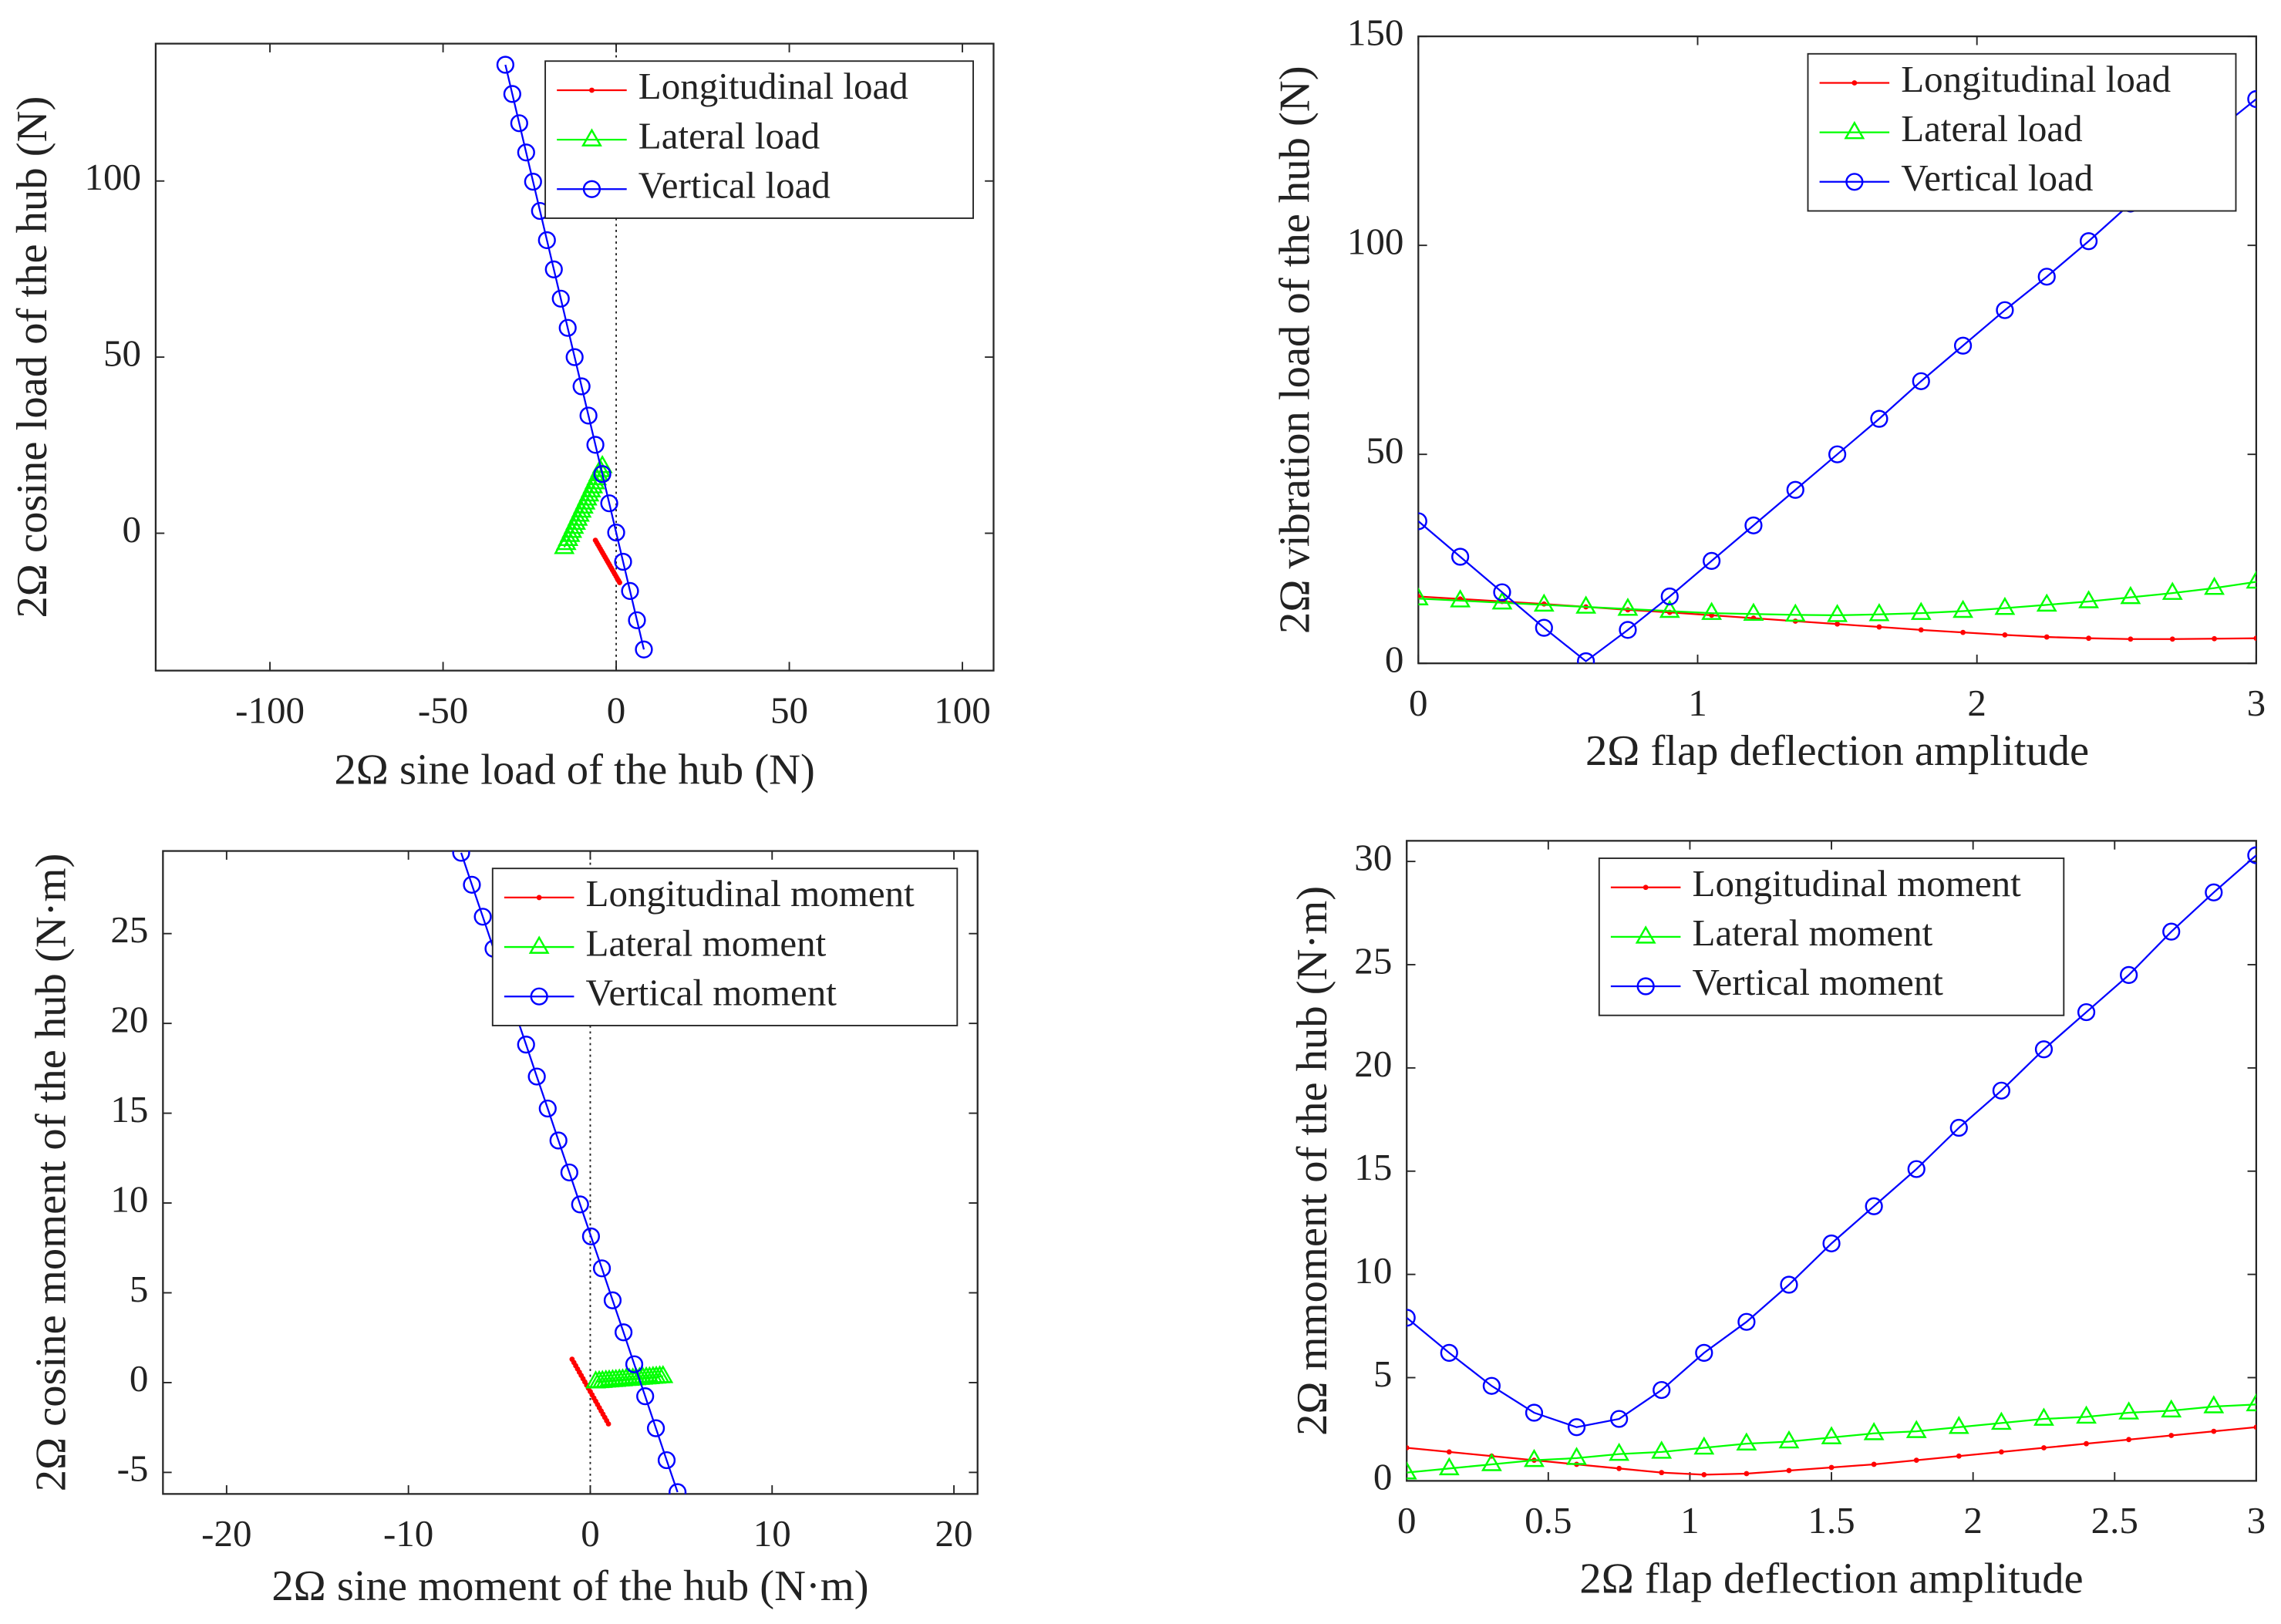  What do you see at coordinates (2256, 703) in the screenshot?
I see `x-tick-label: 3` at bounding box center [2256, 703].